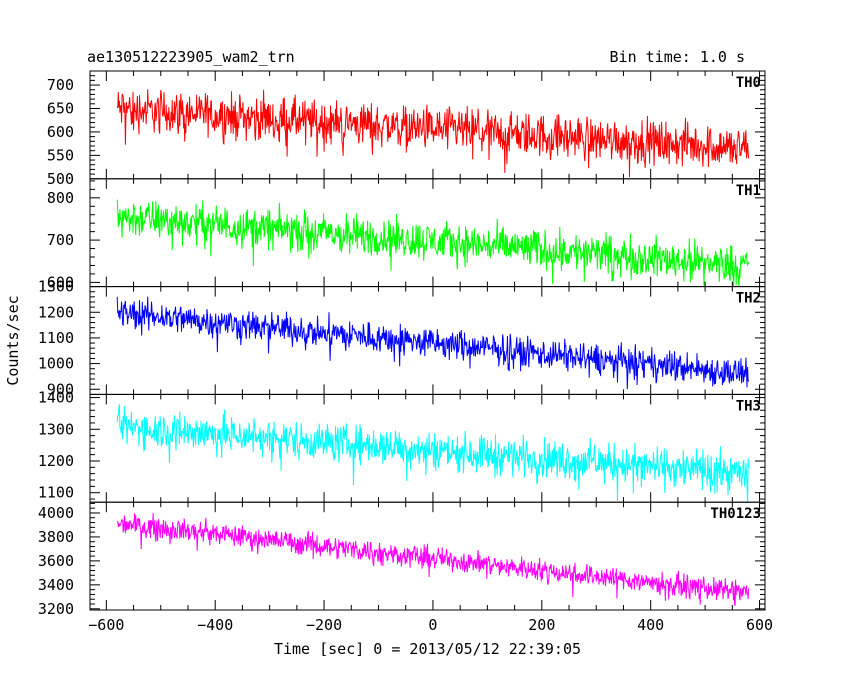 This screenshot has height=680, width=850. What do you see at coordinates (324, 625) in the screenshot?
I see `x-tick-label: −200` at bounding box center [324, 625].